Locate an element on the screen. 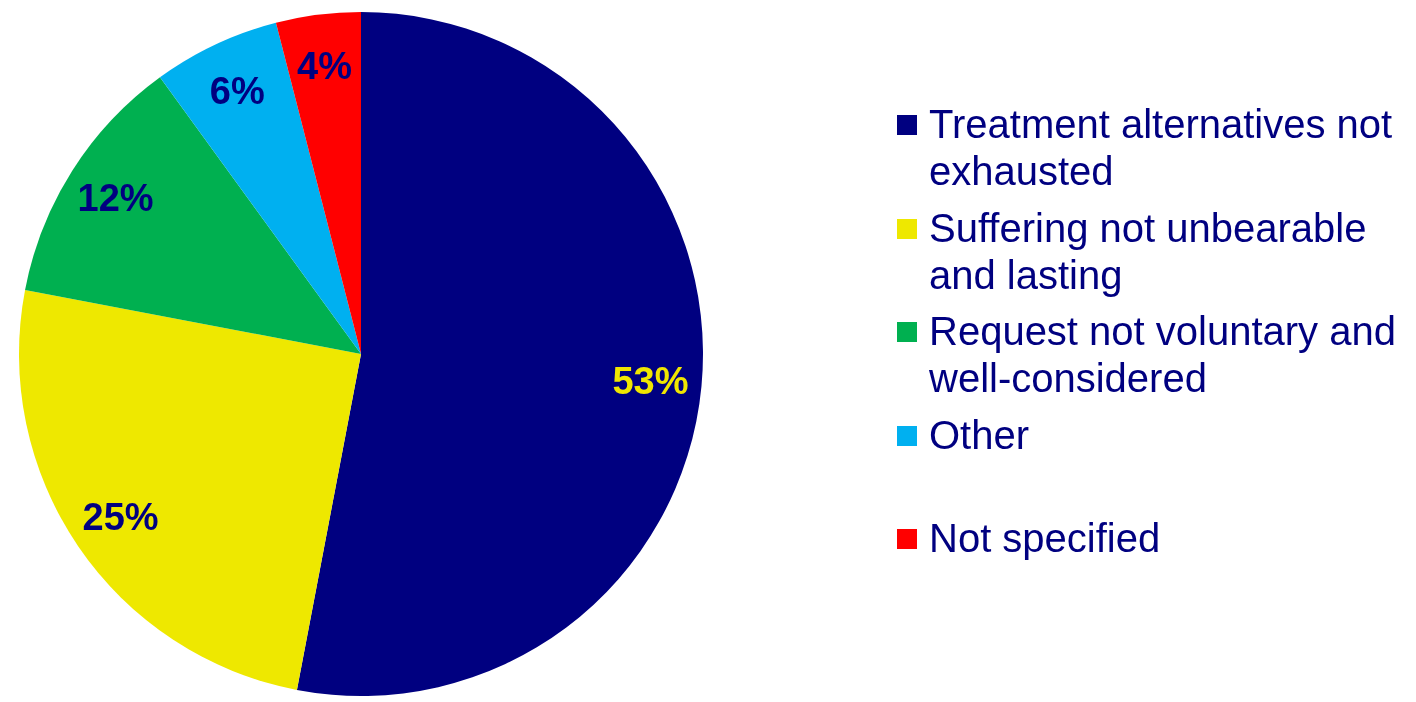  legend-label: Not specified is located at coordinates (1045, 538).